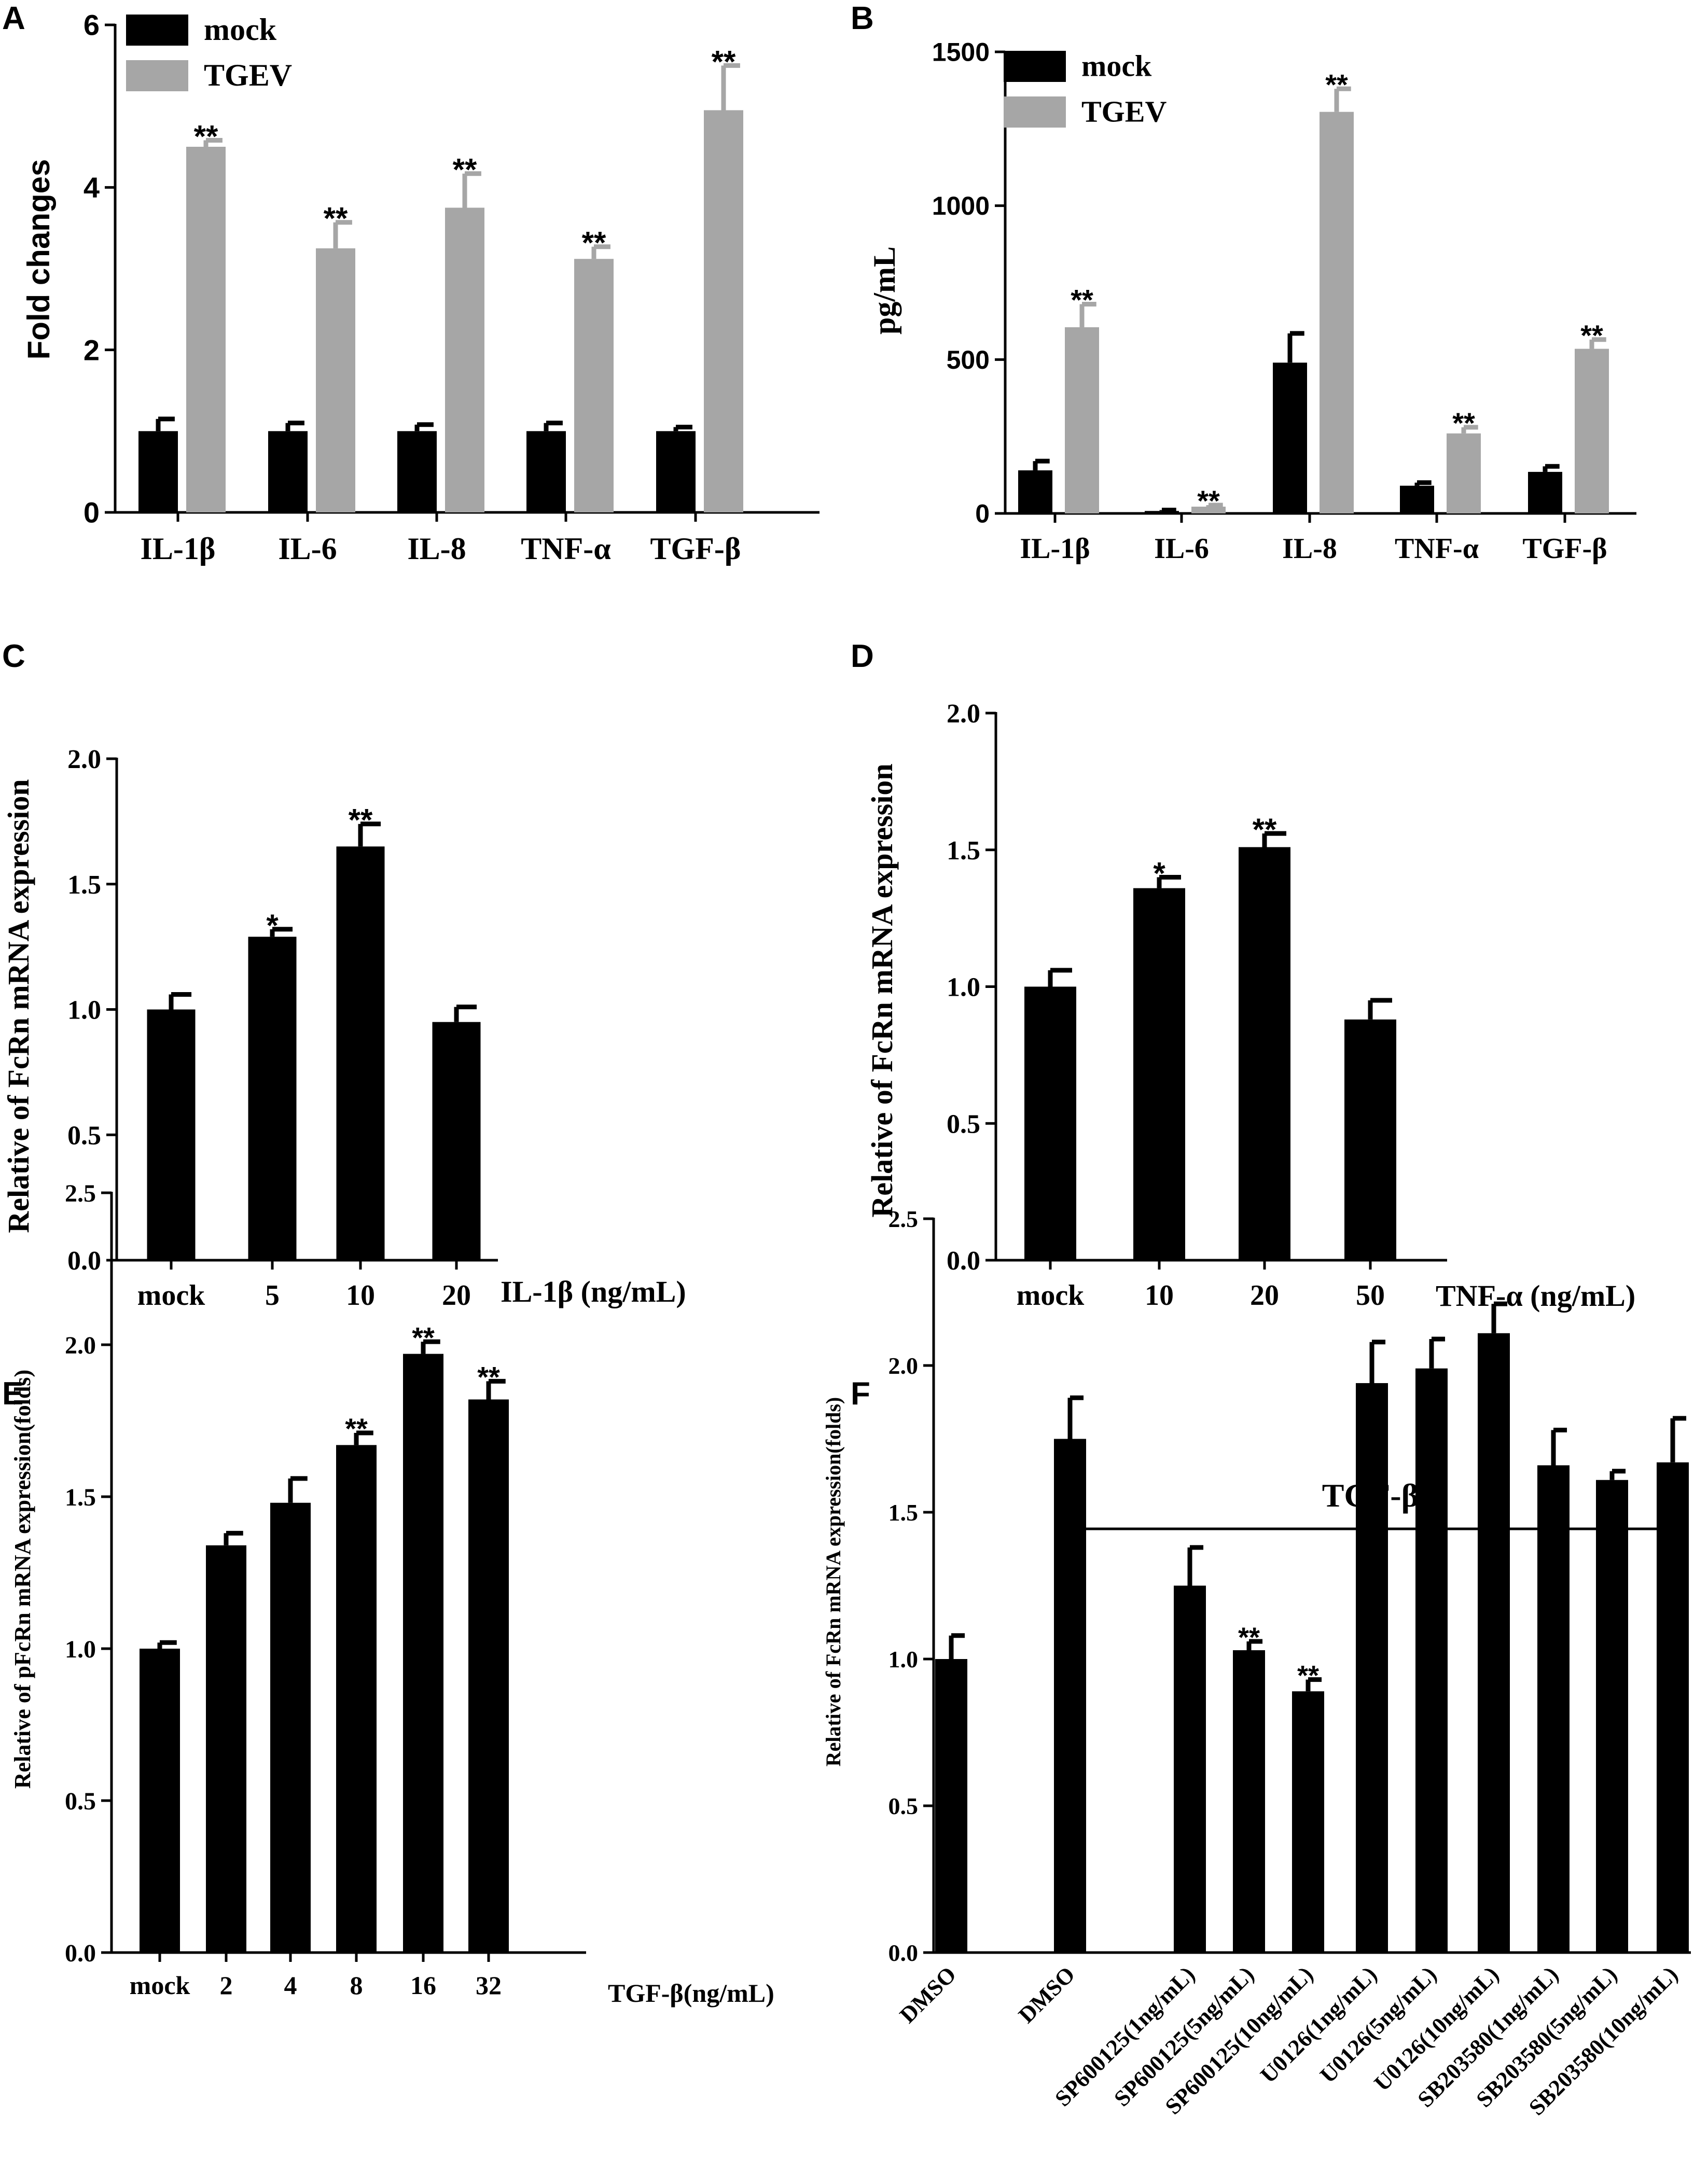  Describe the element at coordinates (593, 1291) in the screenshot. I see `x-axis-label: IL-1β (ng/mL)` at that location.